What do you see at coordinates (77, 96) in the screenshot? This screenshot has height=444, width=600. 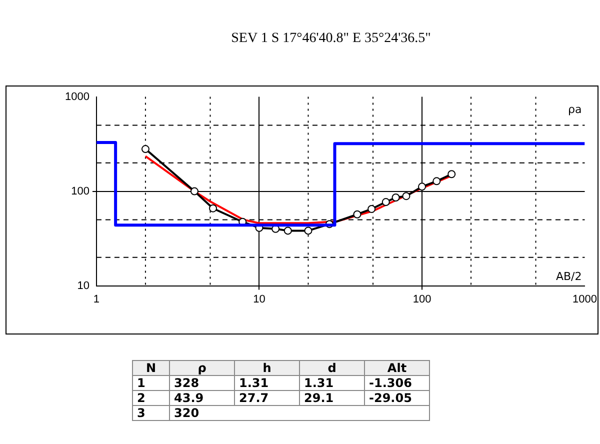 I see `y-tick-label: 1000` at bounding box center [77, 96].